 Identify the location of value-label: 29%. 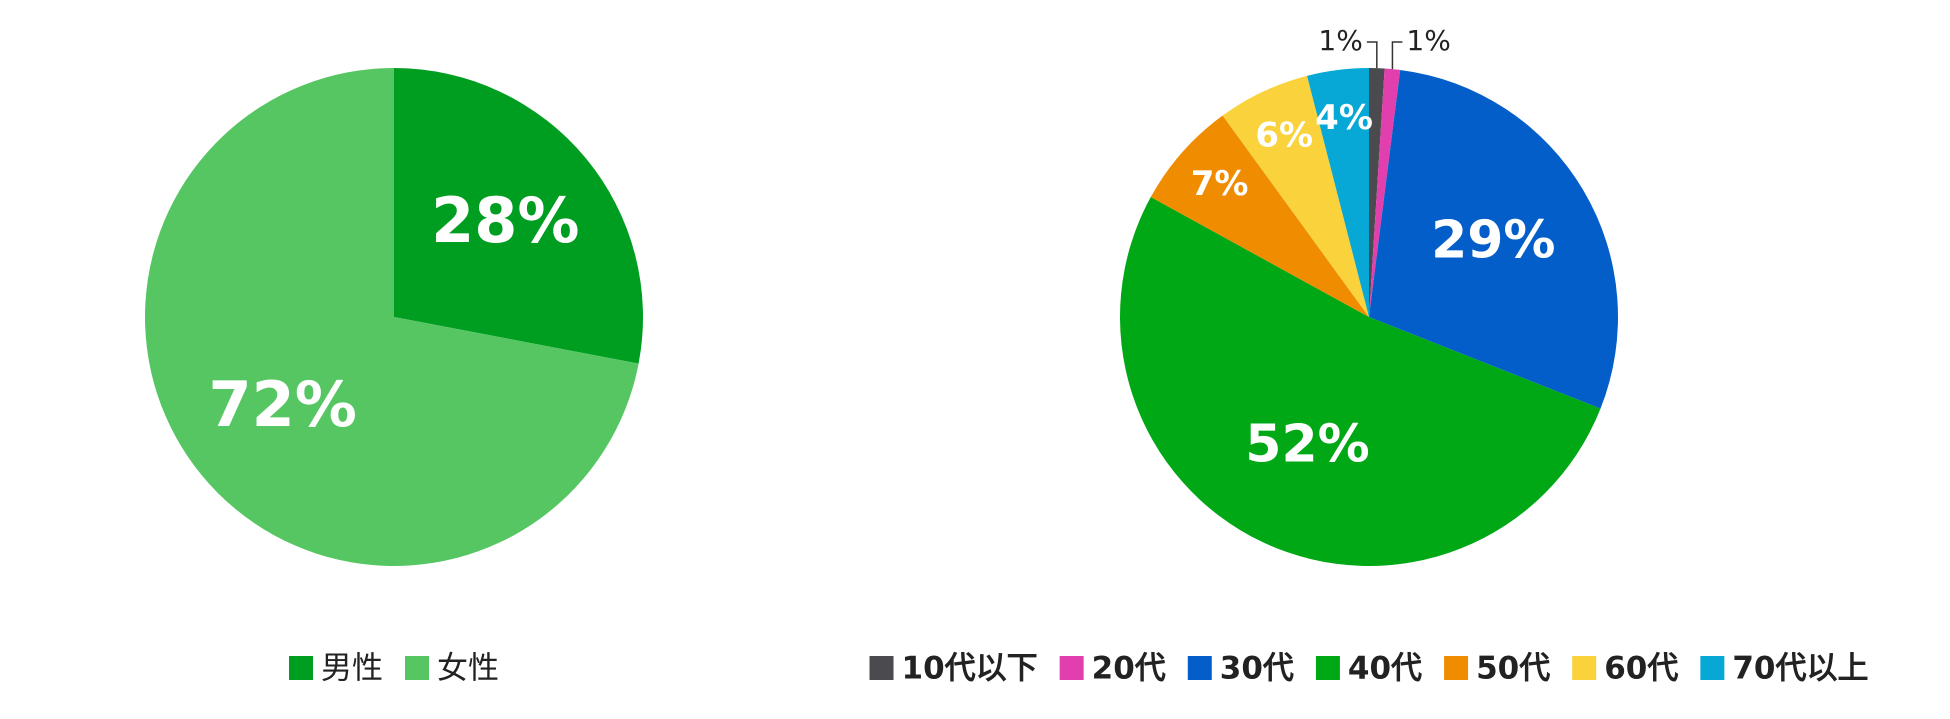
(1493, 240).